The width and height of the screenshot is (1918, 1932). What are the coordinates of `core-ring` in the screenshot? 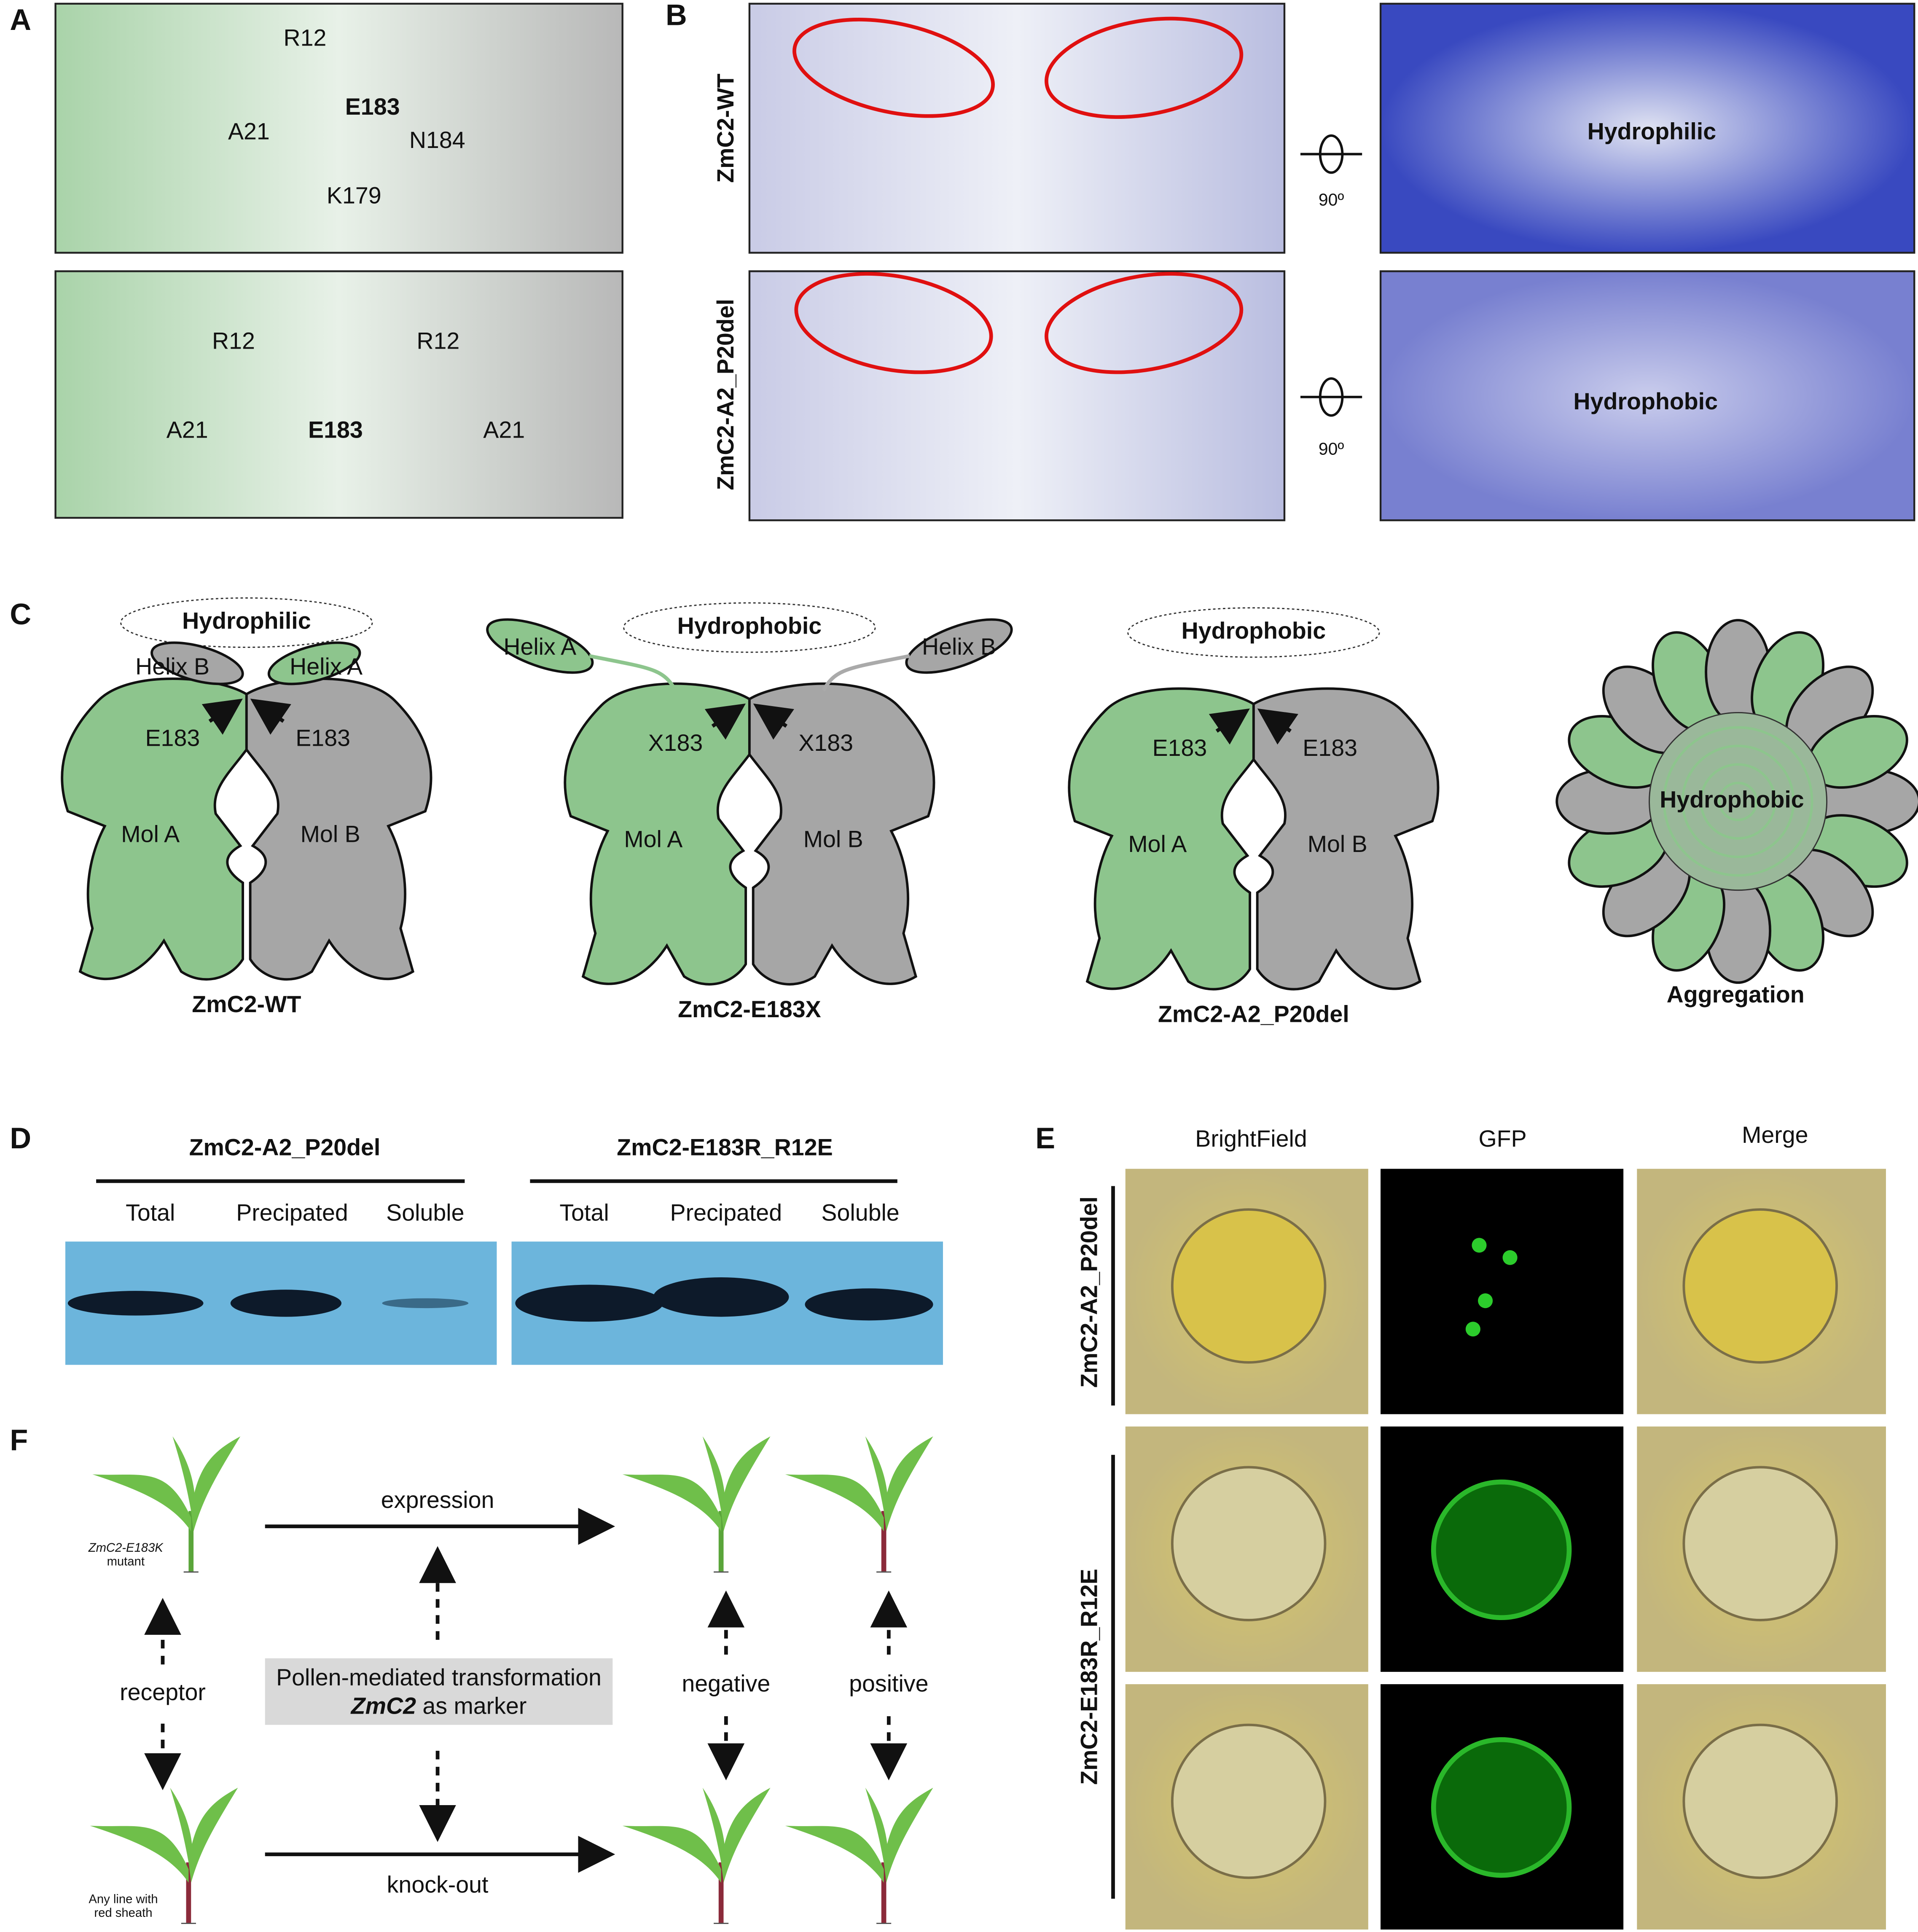 It's located at (1738, 801).